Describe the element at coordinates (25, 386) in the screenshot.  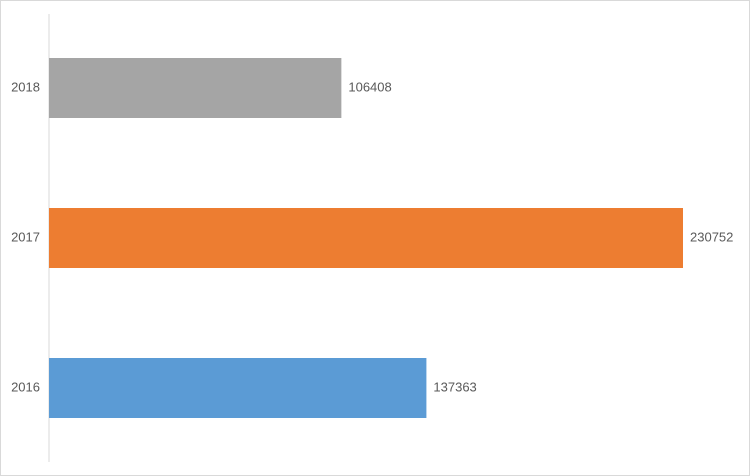
I see `y-tick-label: 2016` at that location.